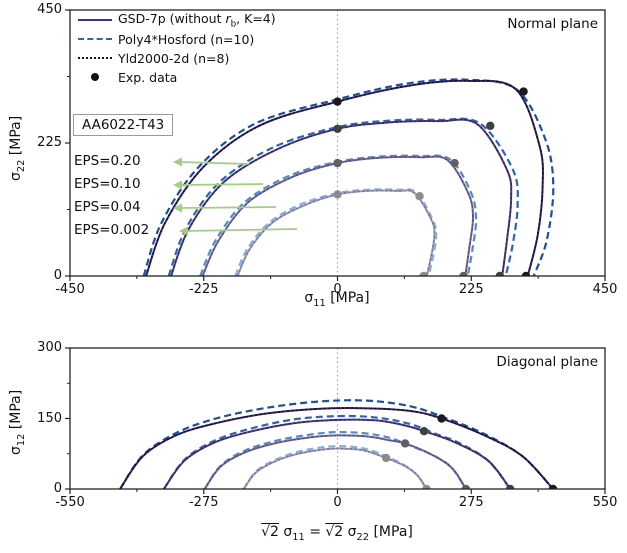 Image resolution: width=627 pixels, height=553 pixels. I want to click on legend-item-exp-data: Exp. data, so click(127, 77).